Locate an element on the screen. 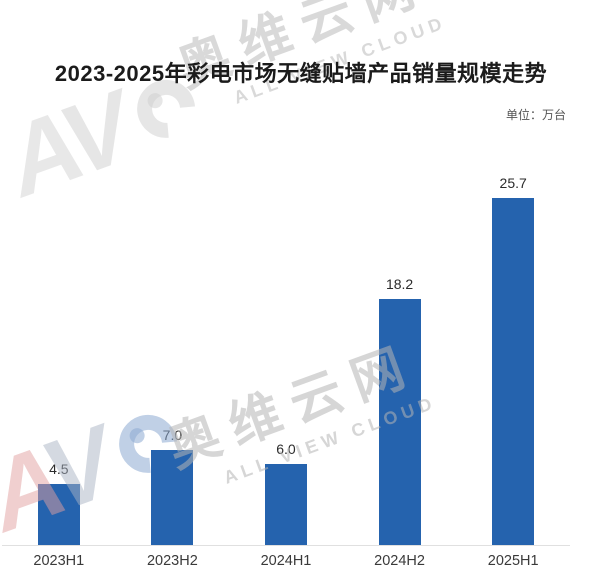 This screenshot has width=602, height=586. bar-2024H1 is located at coordinates (285, 504).